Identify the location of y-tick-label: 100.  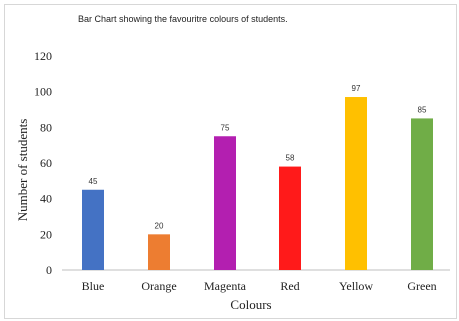
(43, 92).